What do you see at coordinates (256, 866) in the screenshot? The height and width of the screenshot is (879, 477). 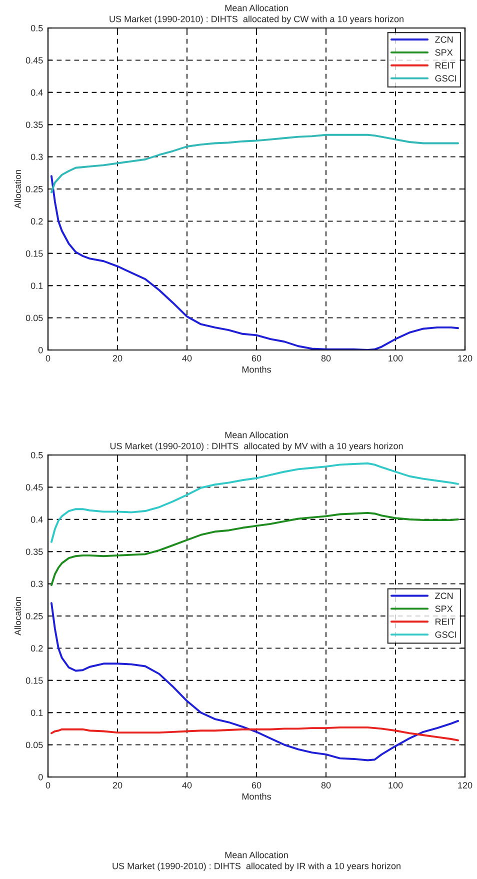 I see `text: US Market (1990-2010) : DIHTS allocated by IR with a 10 years horizon` at bounding box center [256, 866].